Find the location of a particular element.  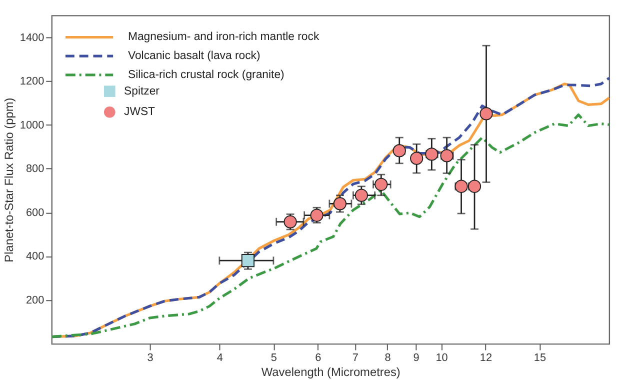

x-tick-label: 12 is located at coordinates (486, 358).